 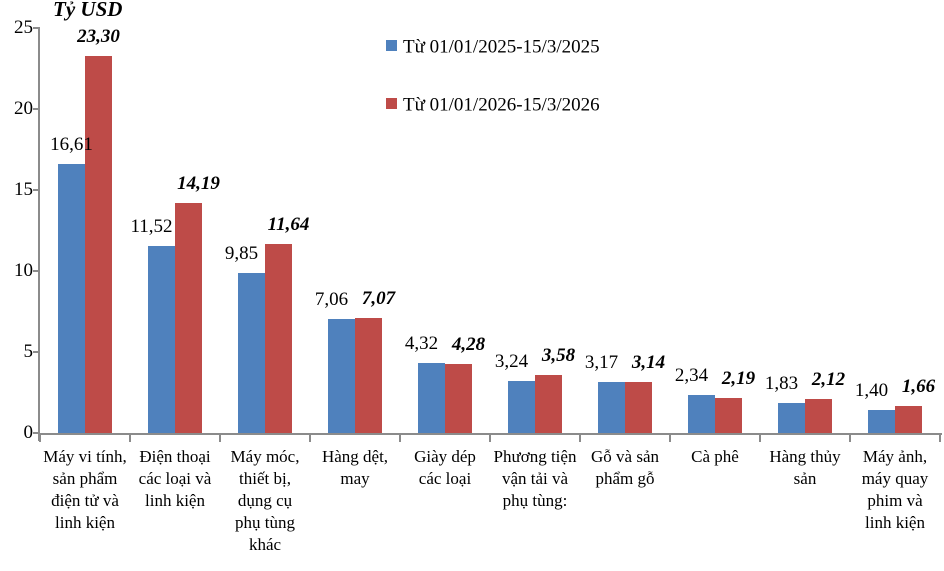 What do you see at coordinates (895, 489) in the screenshot?
I see `category-label: Máy ảnh, máy quay phim và linh kiện` at bounding box center [895, 489].